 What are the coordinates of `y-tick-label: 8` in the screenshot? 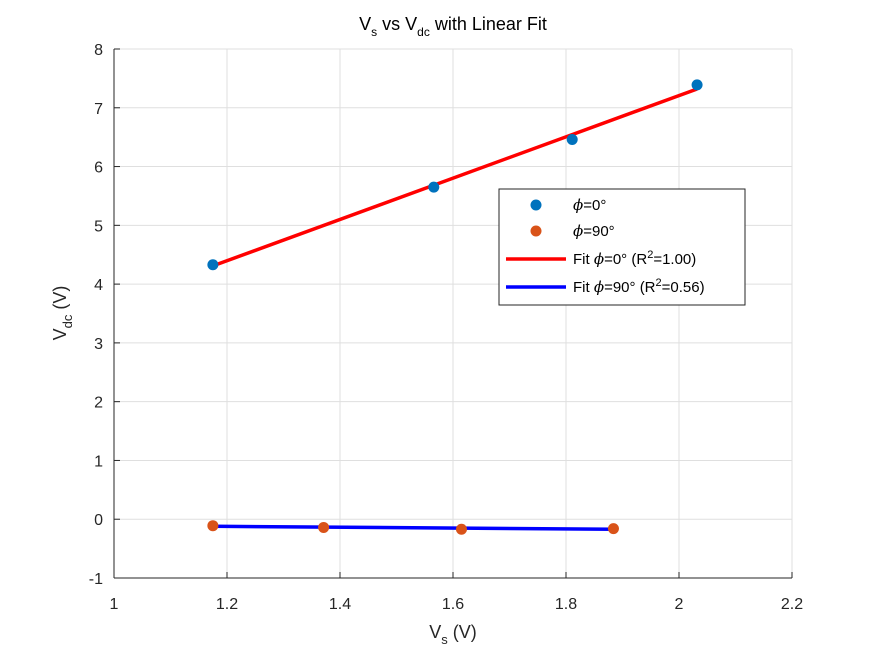 It's located at (98, 50).